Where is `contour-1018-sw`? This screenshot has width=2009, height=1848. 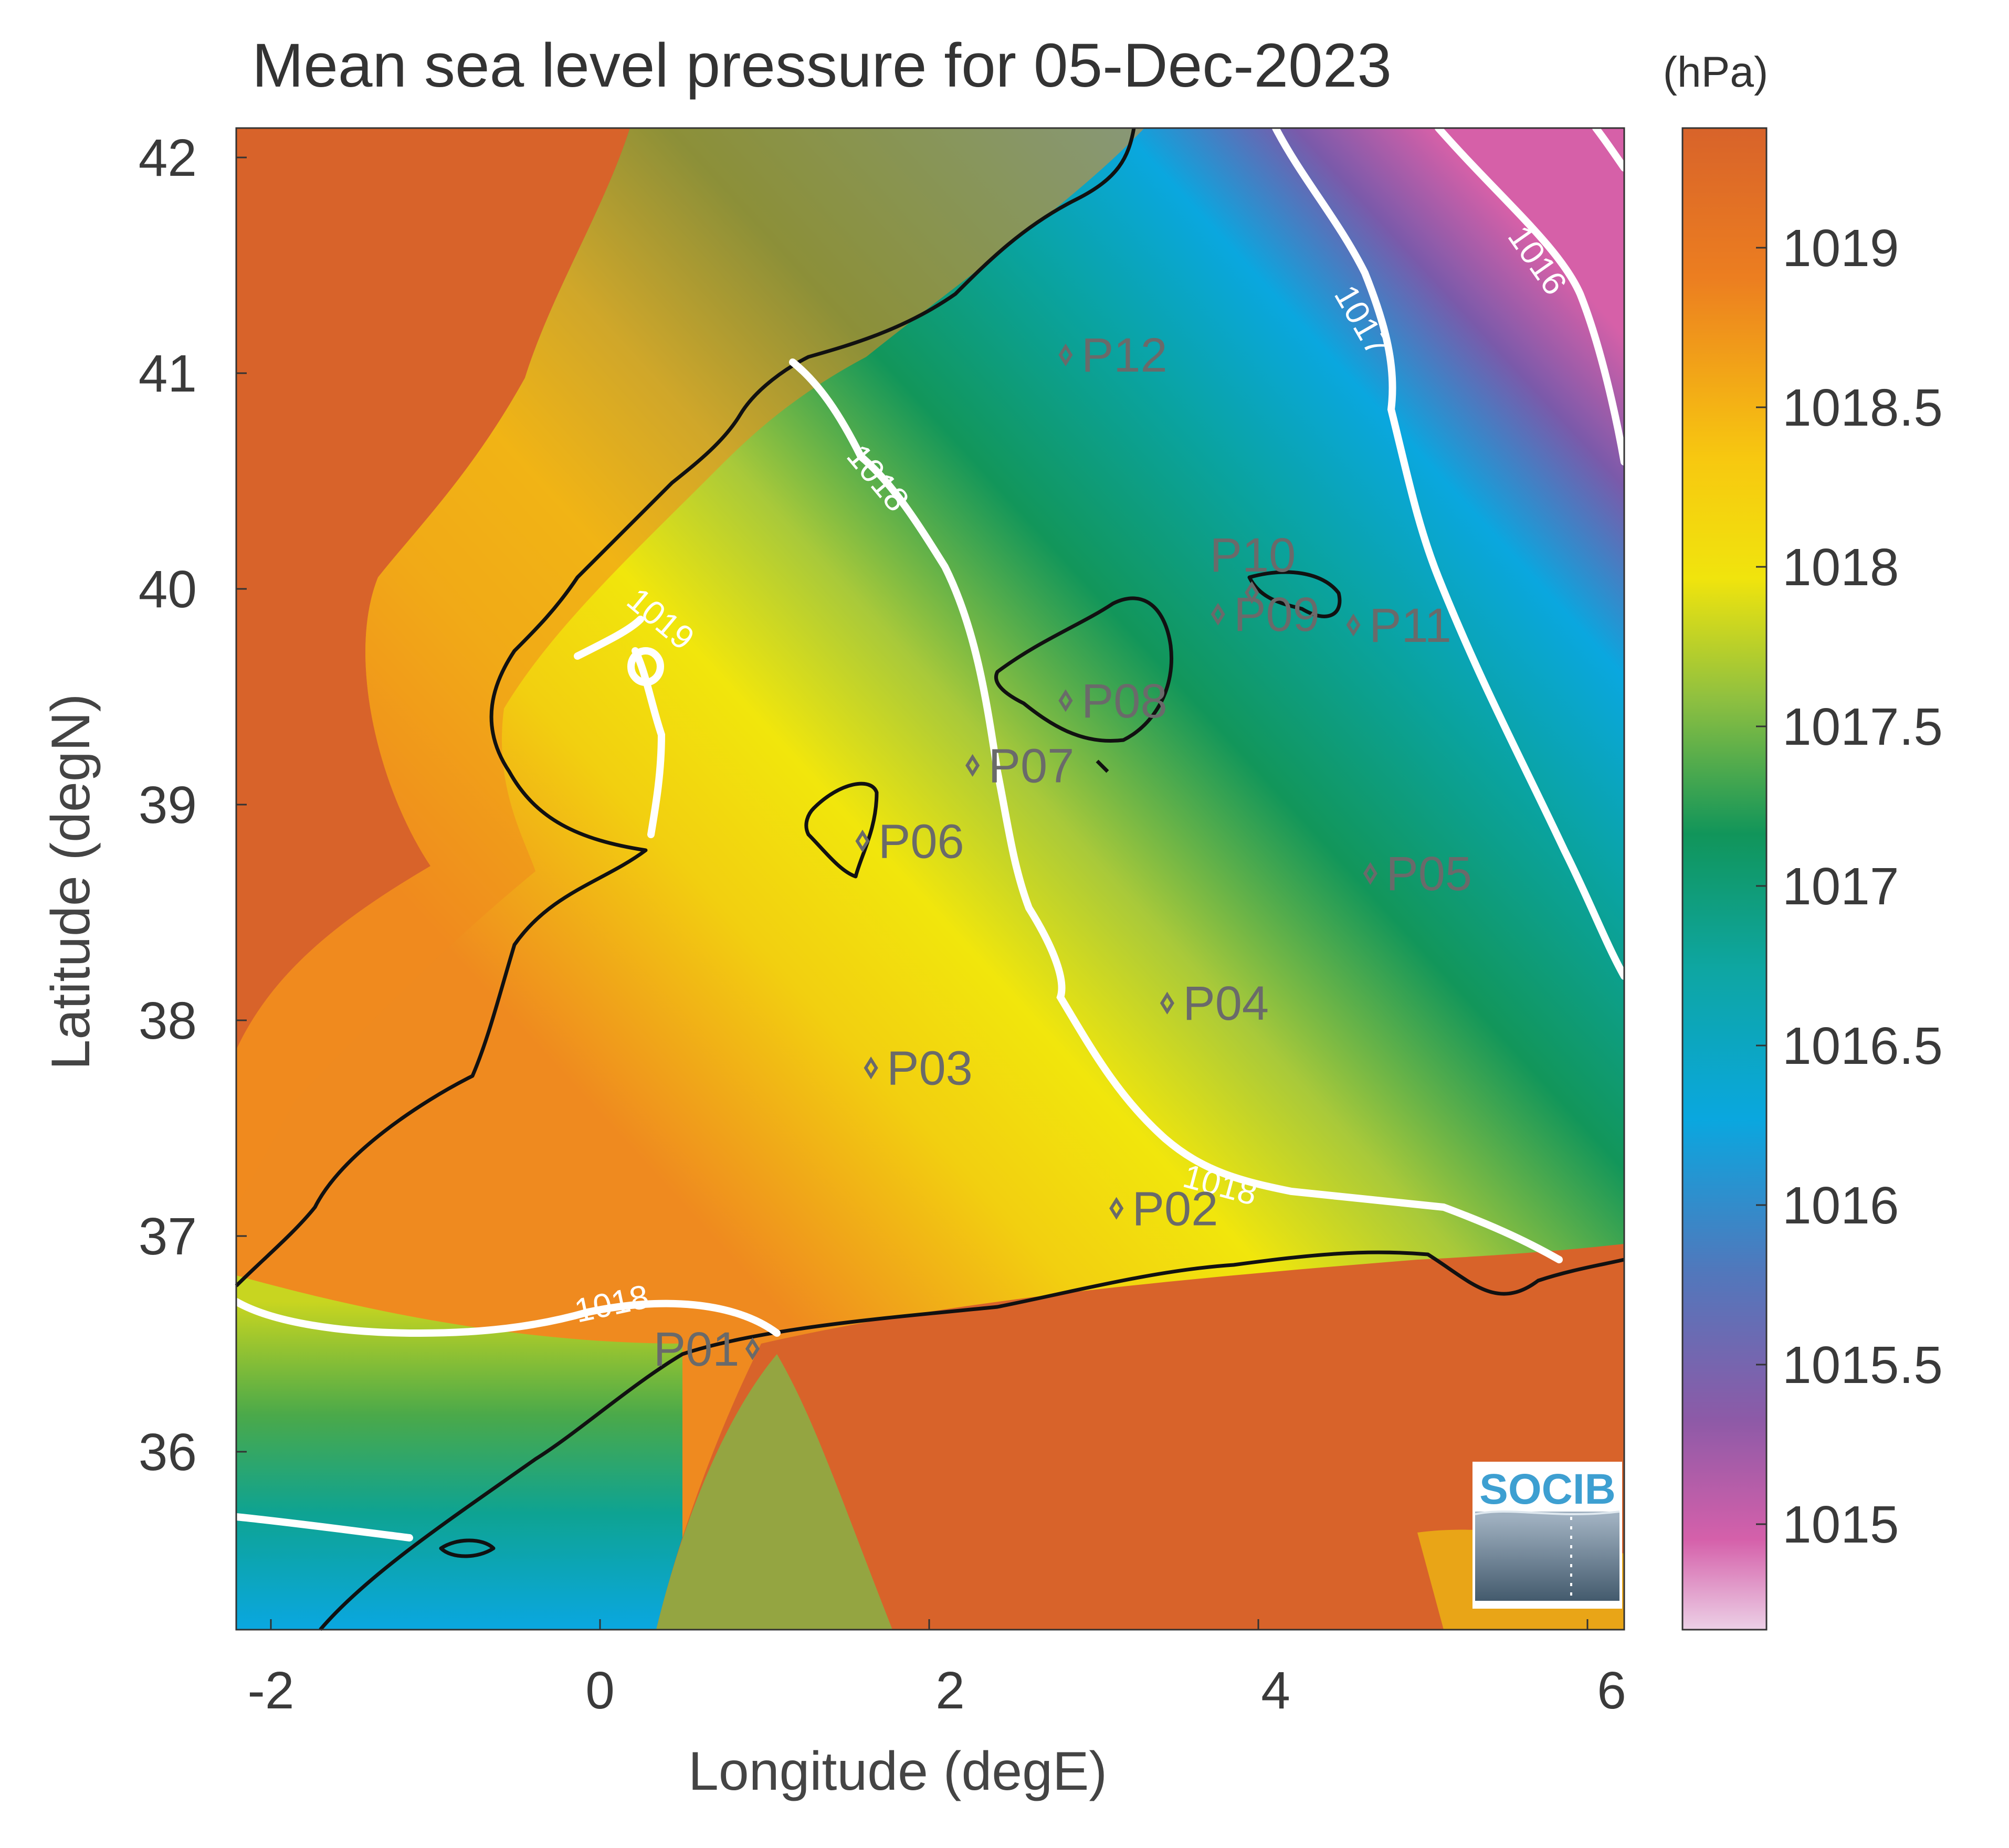 contour-1018-sw is located at coordinates (323, 1527).